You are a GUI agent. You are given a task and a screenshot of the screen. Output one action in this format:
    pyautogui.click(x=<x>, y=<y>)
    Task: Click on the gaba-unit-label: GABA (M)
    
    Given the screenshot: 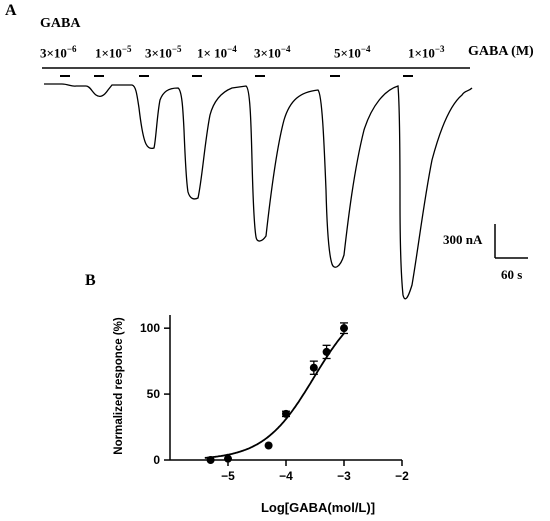 What is the action you would take?
    pyautogui.click(x=501, y=51)
    